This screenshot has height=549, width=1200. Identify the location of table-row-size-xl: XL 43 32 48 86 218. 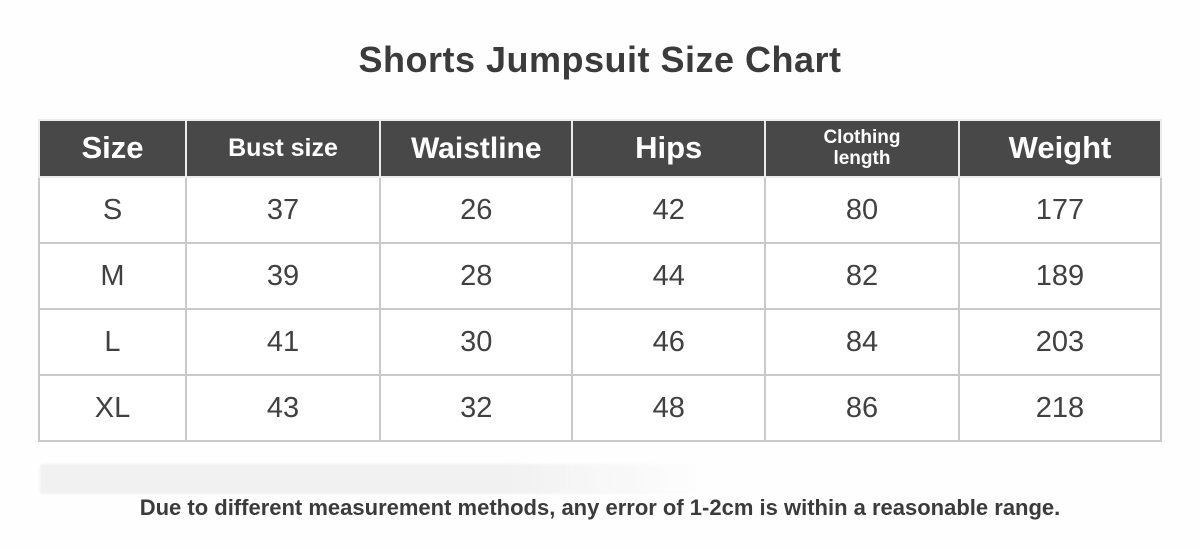
(600, 408).